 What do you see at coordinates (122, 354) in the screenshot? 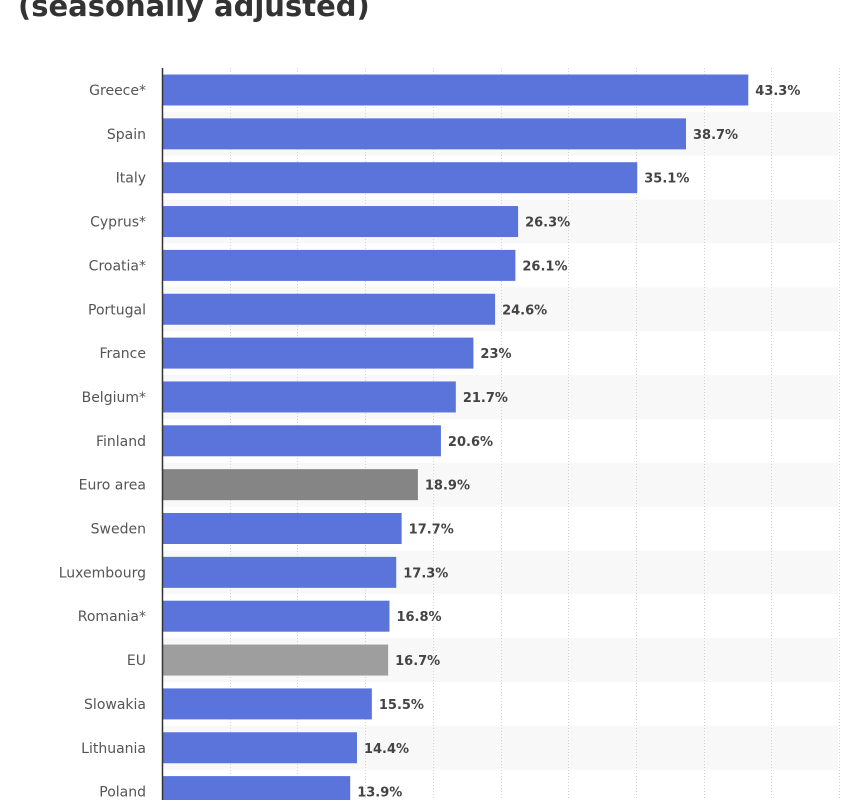
I see `category-label: France` at bounding box center [122, 354].